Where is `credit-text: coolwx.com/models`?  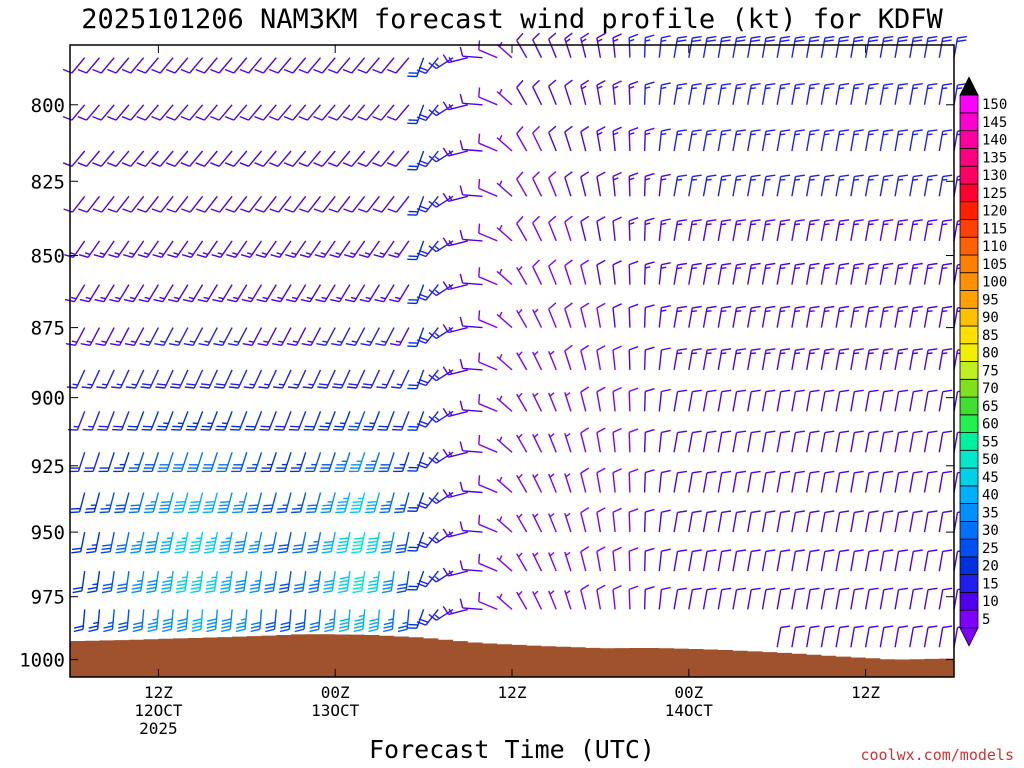 credit-text: coolwx.com/models is located at coordinates (937, 755).